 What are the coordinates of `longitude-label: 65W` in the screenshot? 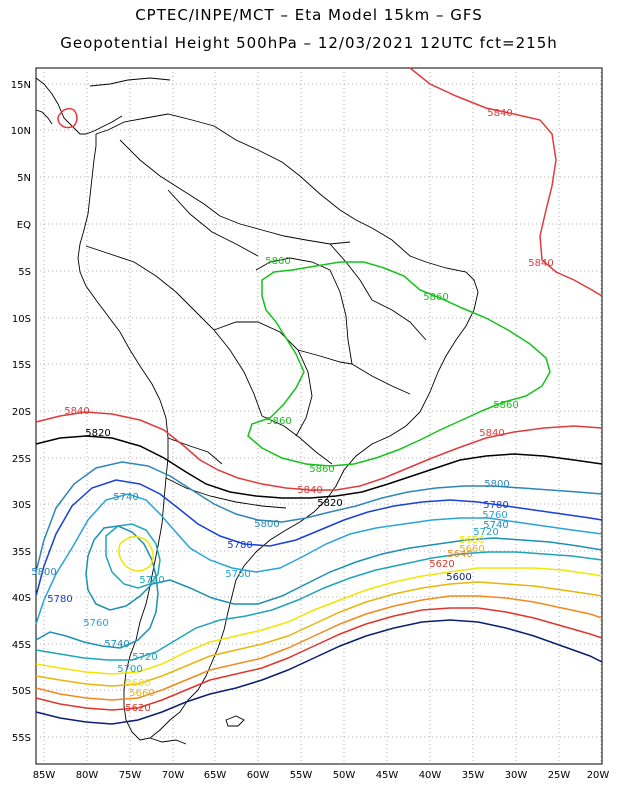 It's located at (215, 775).